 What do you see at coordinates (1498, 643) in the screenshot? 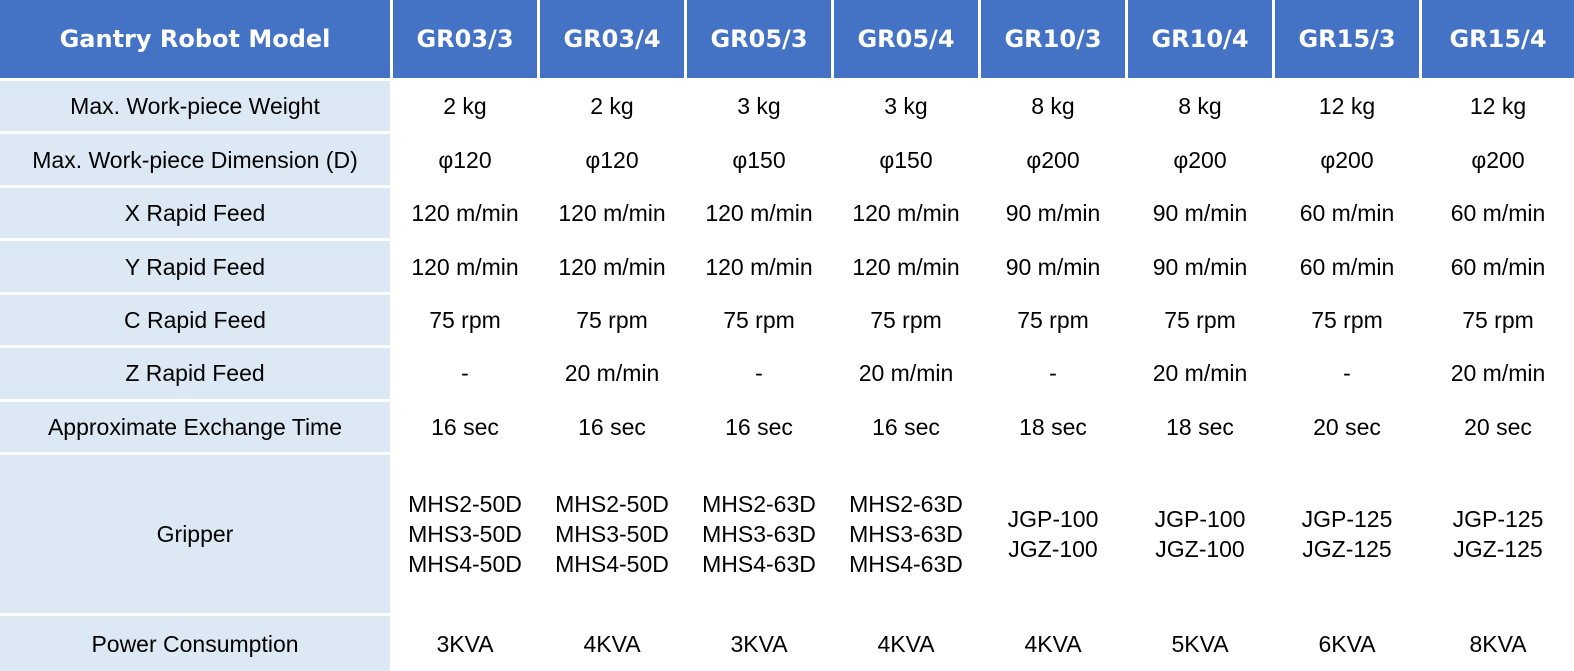
I see `table-cell: 8KVA` at bounding box center [1498, 643].